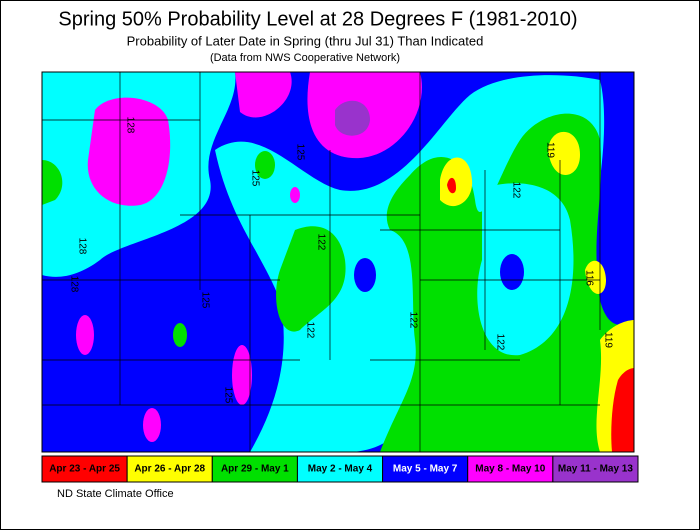 Image resolution: width=700 pixels, height=530 pixels. I want to click on contour-label: 116, so click(588, 278).